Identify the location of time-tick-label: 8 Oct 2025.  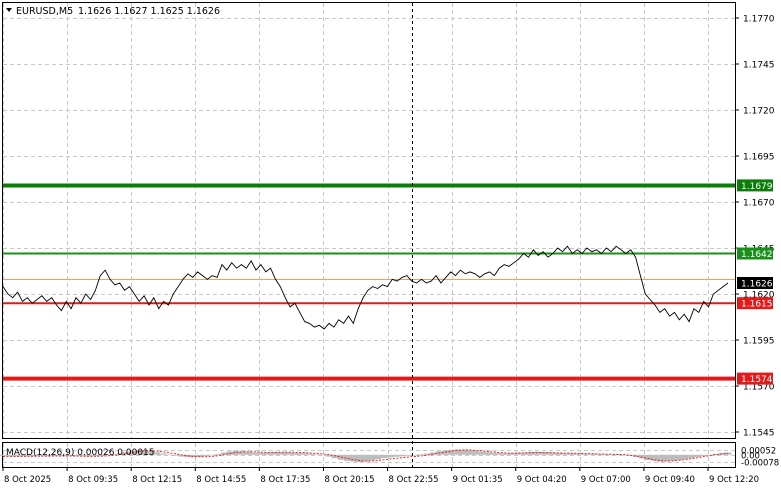
(27, 480).